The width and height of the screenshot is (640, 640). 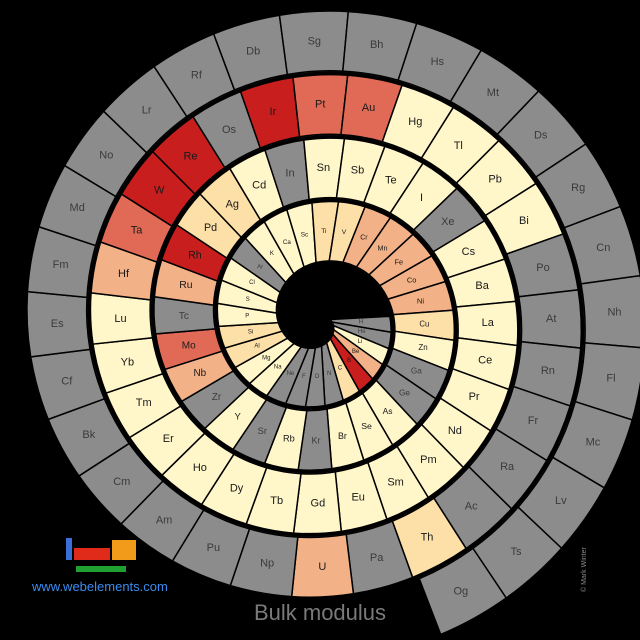 What do you see at coordinates (273, 112) in the screenshot?
I see `element-symbol: Ir` at bounding box center [273, 112].